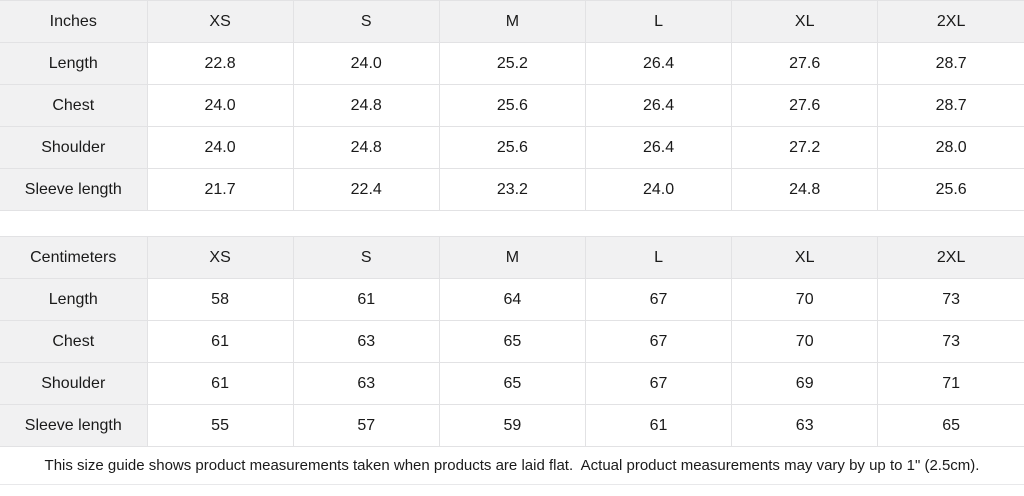  I want to click on header-row-centimeters: Centimeters XS S M L XL 2XL, so click(512, 257).